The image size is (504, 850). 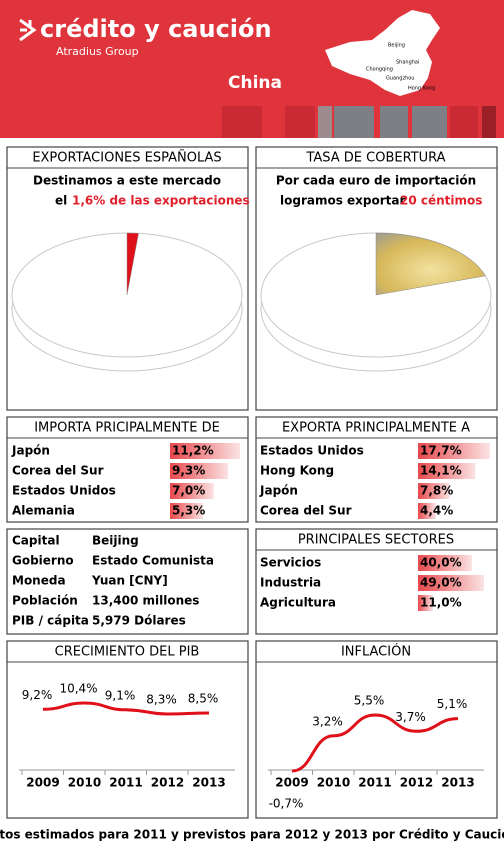 What do you see at coordinates (161, 700) in the screenshot?
I see `value-label: 8,3%` at bounding box center [161, 700].